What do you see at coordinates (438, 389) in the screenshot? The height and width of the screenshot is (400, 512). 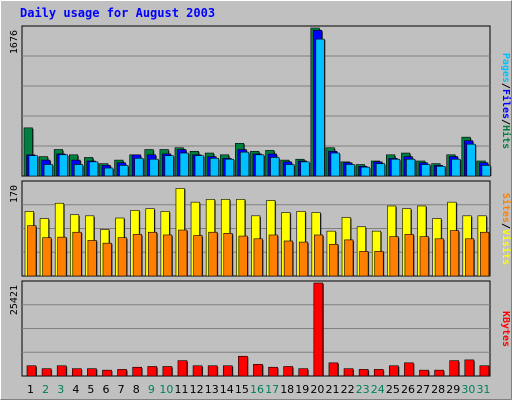 I see `x-tick-label: 28` at bounding box center [438, 389].